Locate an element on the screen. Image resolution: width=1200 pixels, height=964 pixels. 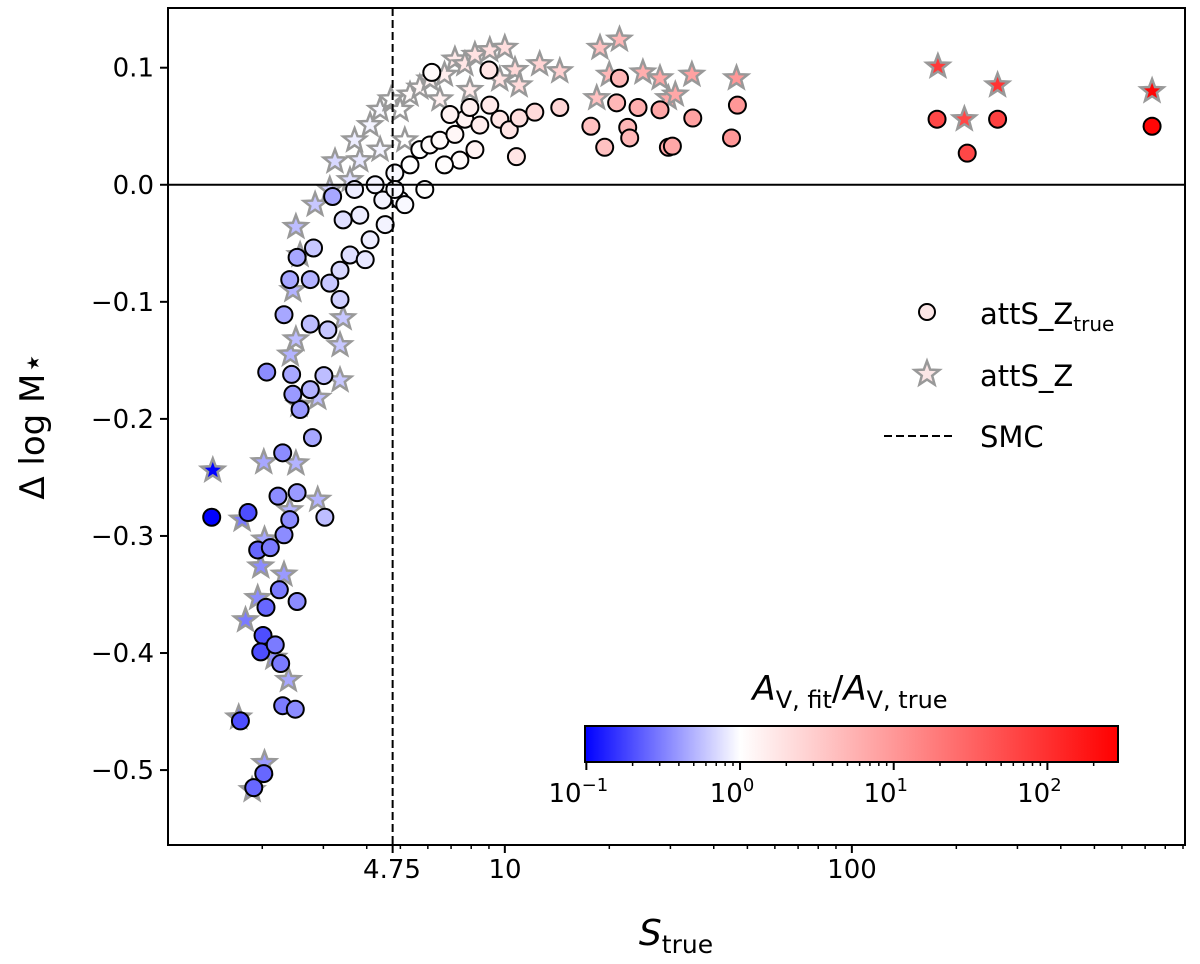
x-axis-label: Strue is located at coordinates (676, 936).